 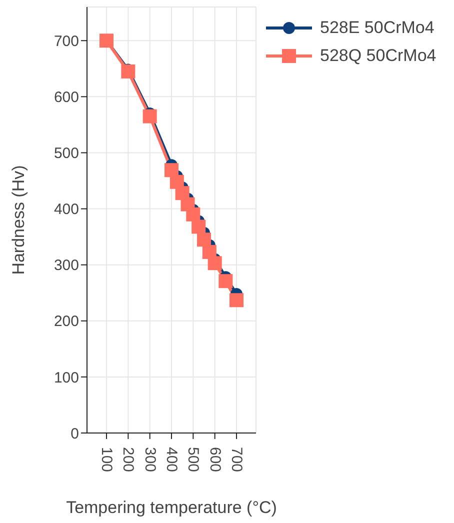 What do you see at coordinates (106, 459) in the screenshot?
I see `x-tick-label: 100` at bounding box center [106, 459].